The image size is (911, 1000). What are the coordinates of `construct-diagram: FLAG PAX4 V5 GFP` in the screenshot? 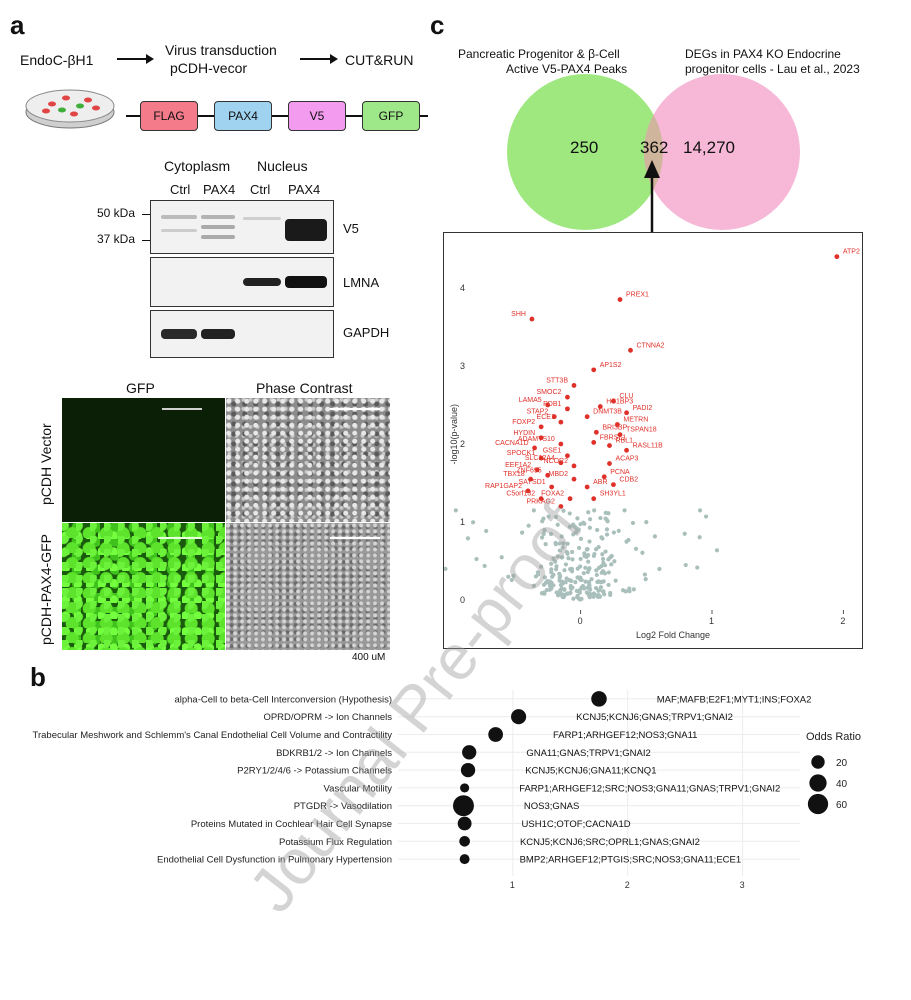 It's located at (280, 116).